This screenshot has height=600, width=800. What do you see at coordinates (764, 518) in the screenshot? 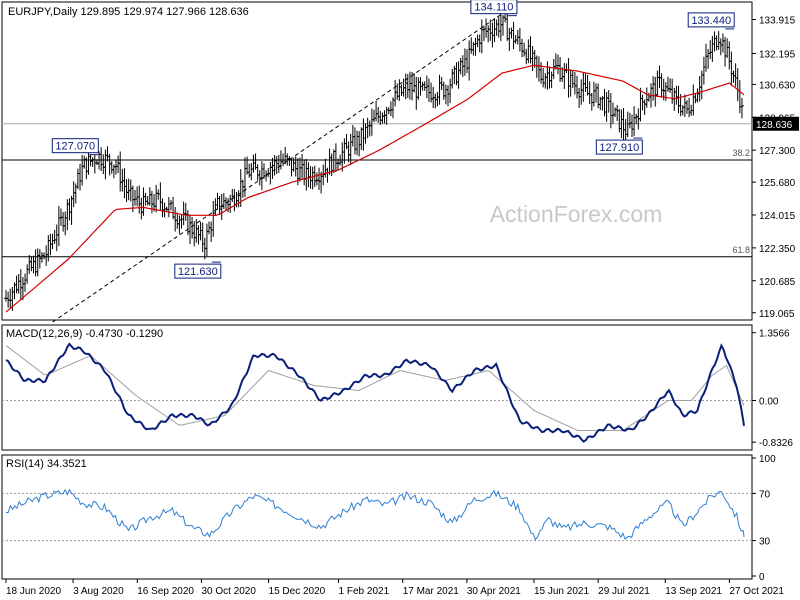
I see `rsi-axis: 100 70 30 0` at bounding box center [764, 518].